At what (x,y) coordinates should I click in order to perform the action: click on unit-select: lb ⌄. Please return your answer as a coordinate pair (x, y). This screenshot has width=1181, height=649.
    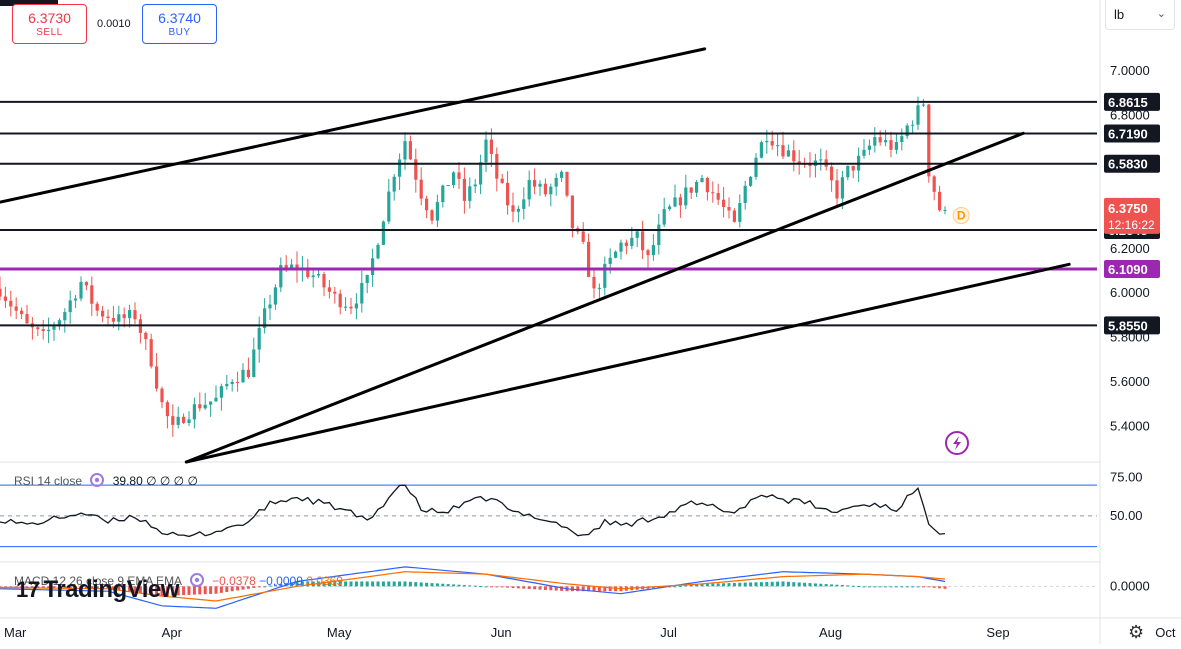
    Looking at the image, I should click on (1140, 15).